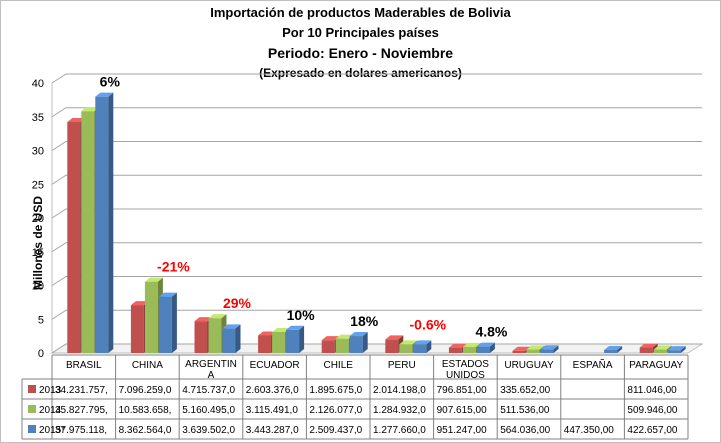  Describe the element at coordinates (38, 152) in the screenshot. I see `y-tick-label: 30` at that location.